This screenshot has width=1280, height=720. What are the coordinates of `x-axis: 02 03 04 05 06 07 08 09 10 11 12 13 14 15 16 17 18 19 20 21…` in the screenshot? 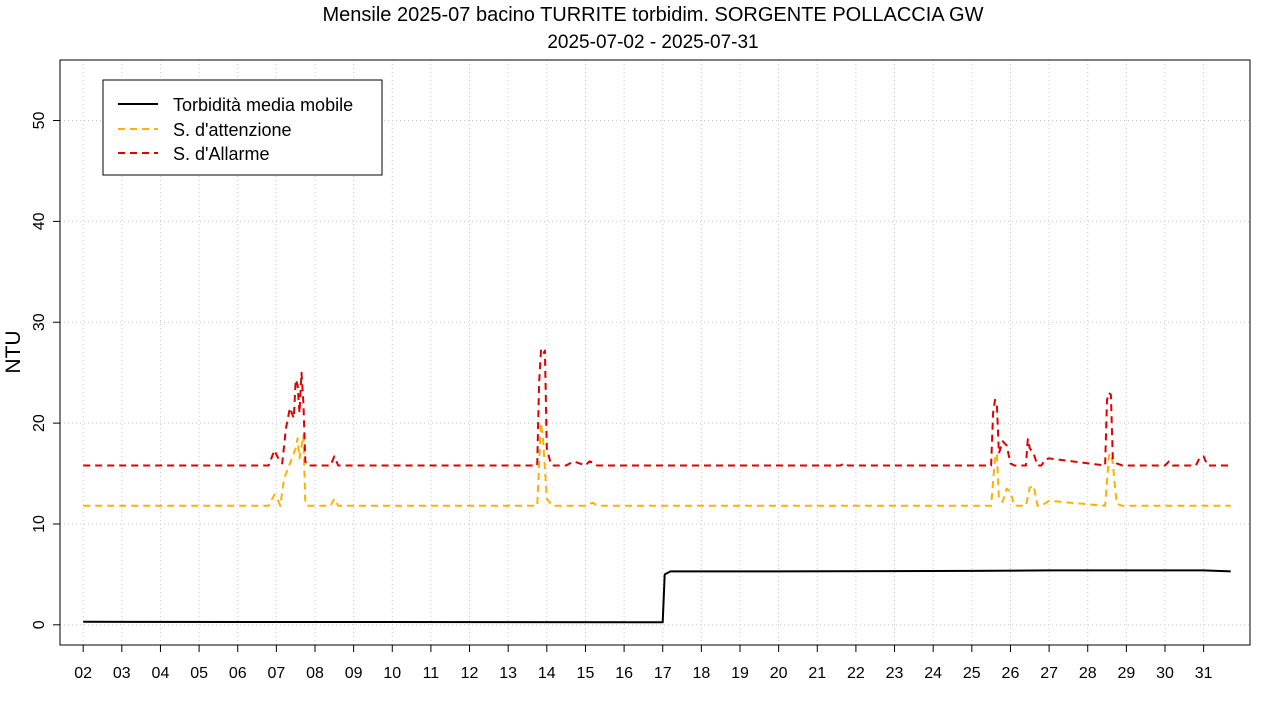 It's located at (643, 663).